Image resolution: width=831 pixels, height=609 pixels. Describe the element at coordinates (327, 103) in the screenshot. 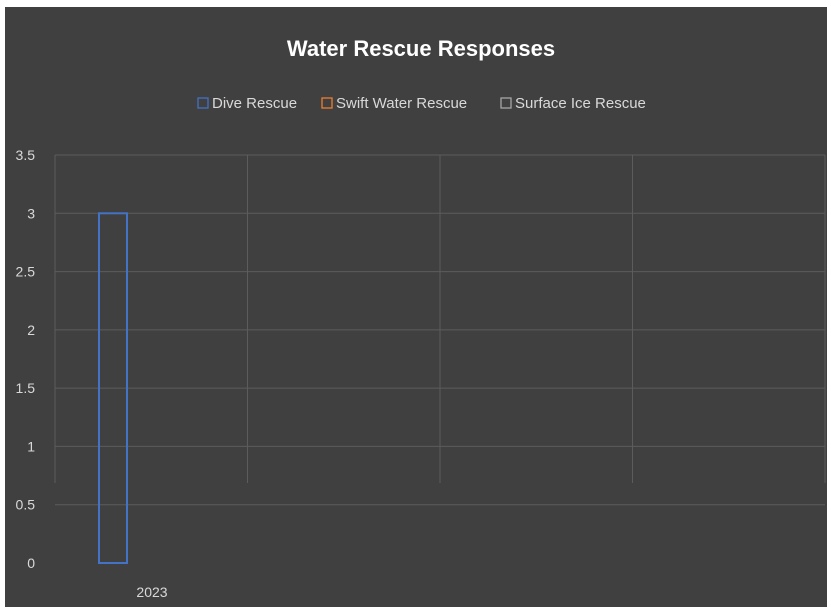

I see `legend-swatch-swift-water-rescue` at that location.